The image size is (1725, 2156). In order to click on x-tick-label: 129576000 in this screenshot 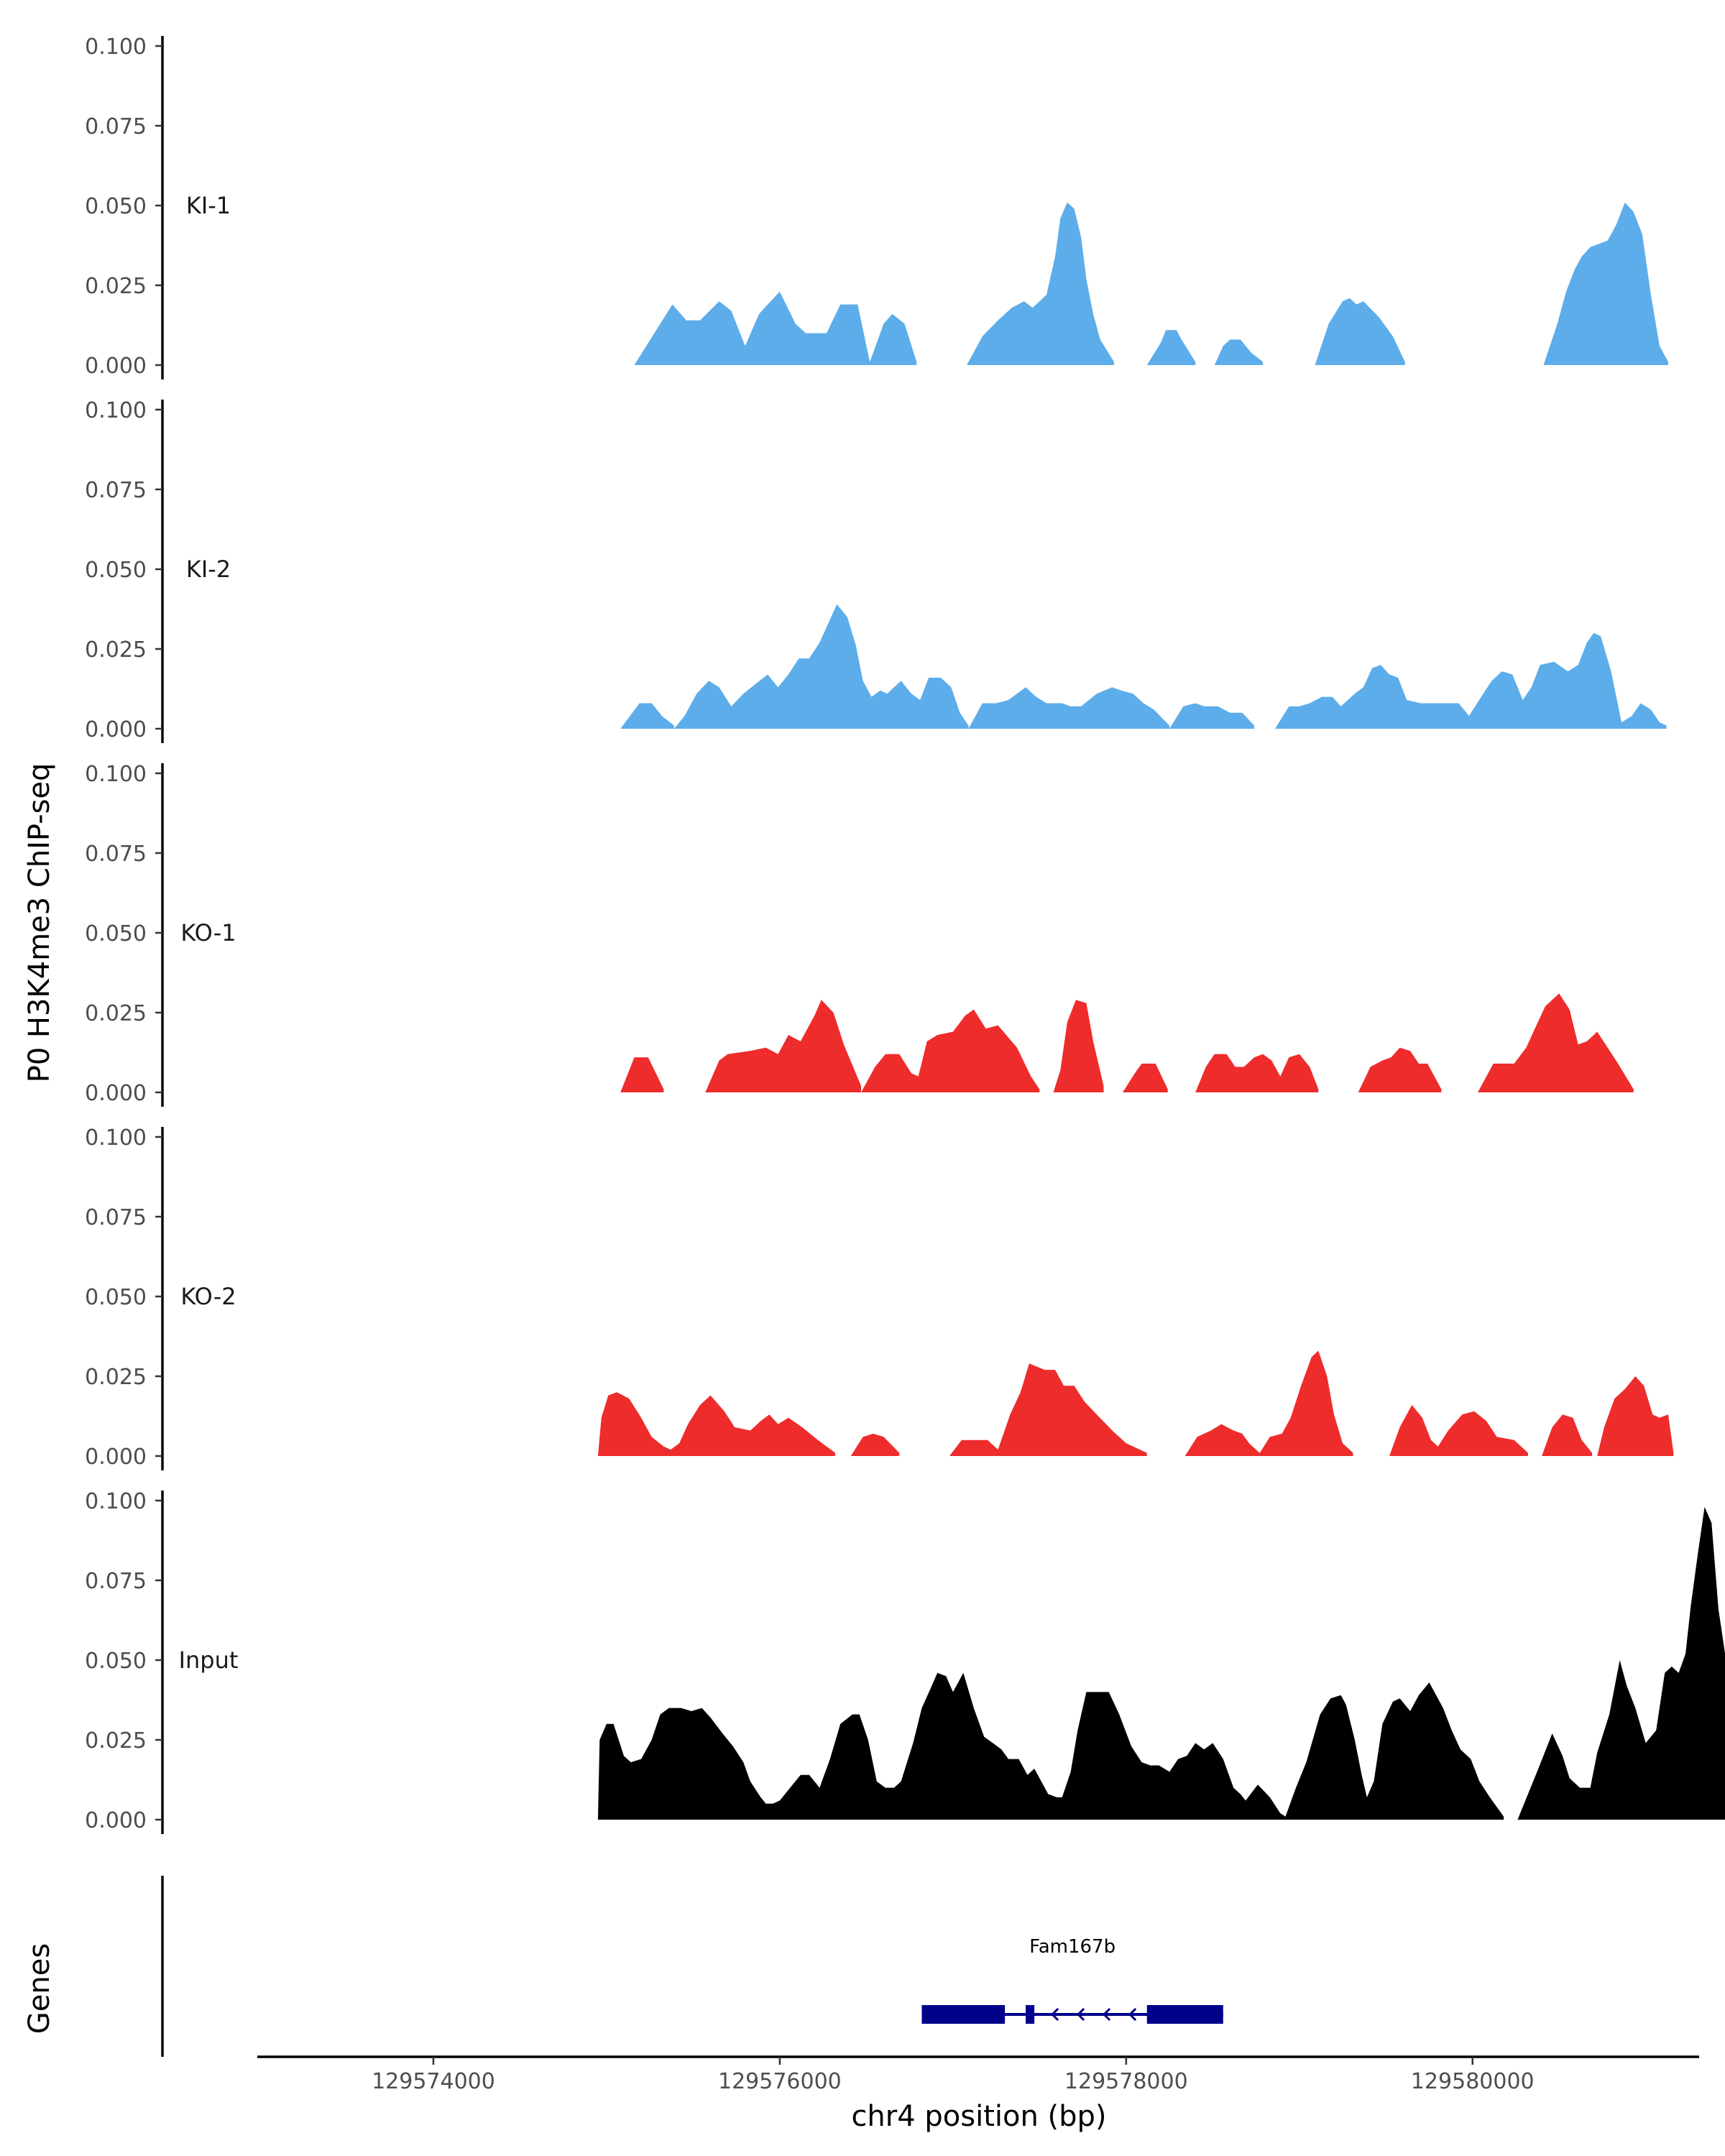, I will do `click(780, 2082)`.